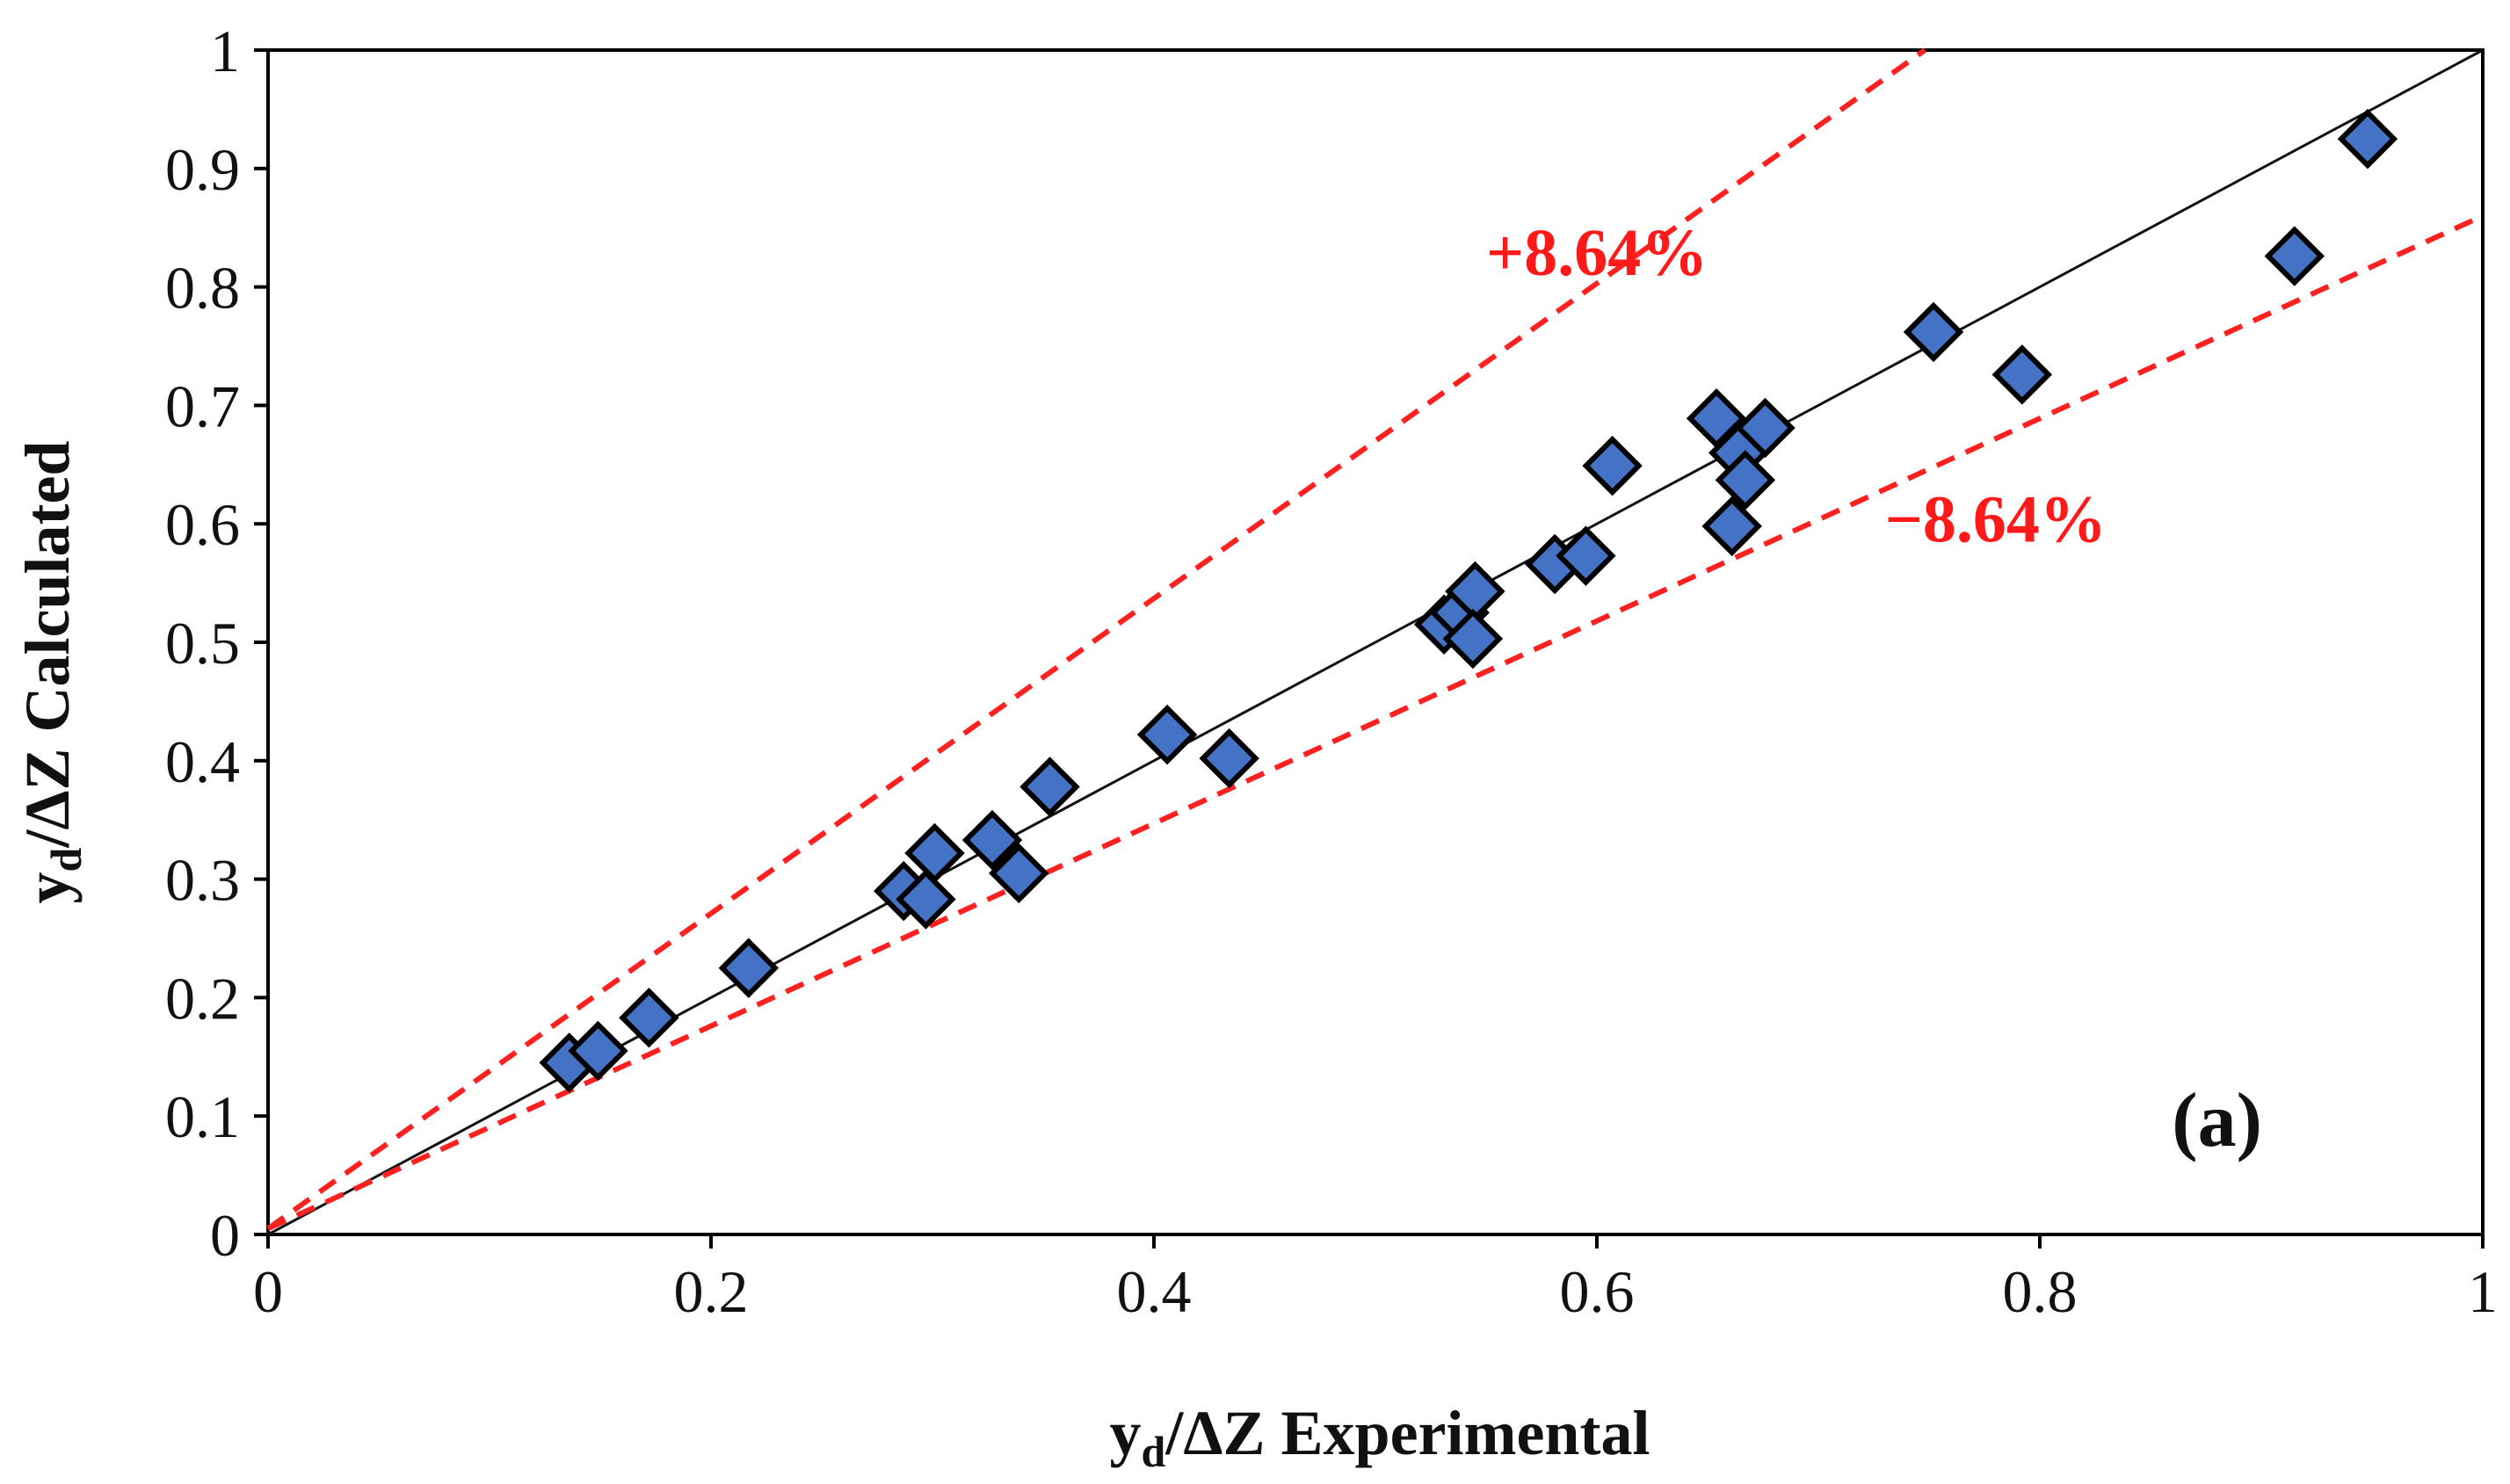 The image size is (2510, 1484). Describe the element at coordinates (1597, 253) in the screenshot. I see `upper-error-line-label: +8.64%` at that location.